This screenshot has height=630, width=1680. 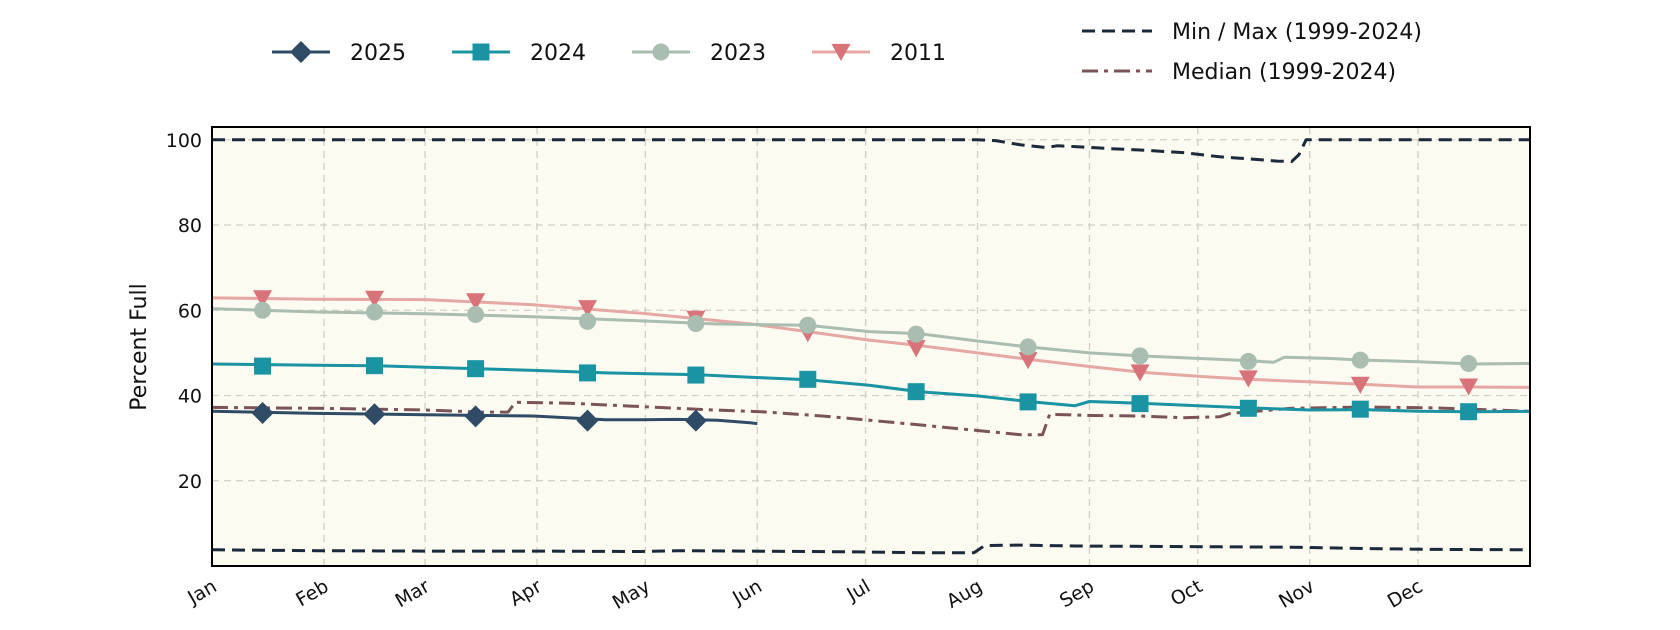 What do you see at coordinates (339, 53) in the screenshot?
I see `legend-item-2025: 2025` at bounding box center [339, 53].